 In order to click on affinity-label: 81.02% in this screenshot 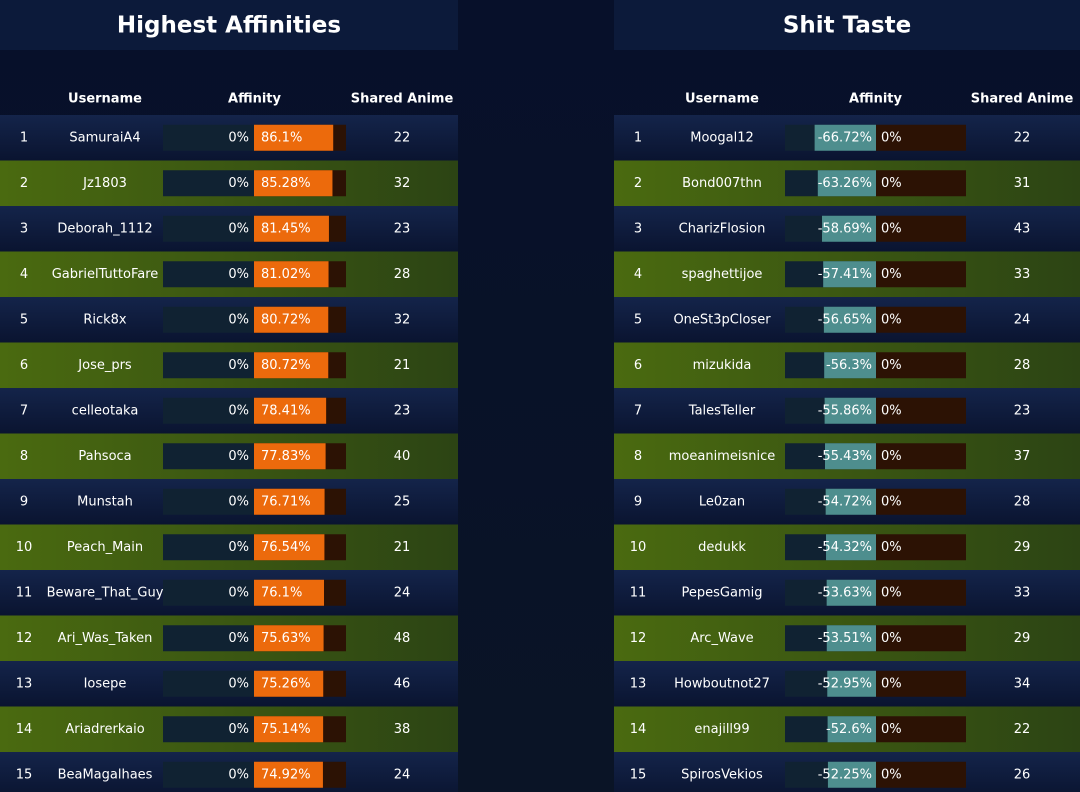, I will do `click(286, 274)`.